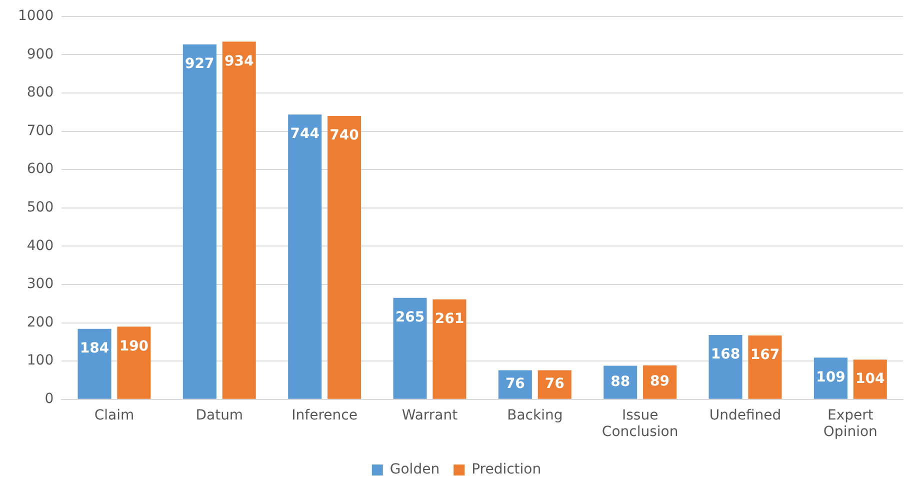 This screenshot has width=911, height=489. Describe the element at coordinates (765, 355) in the screenshot. I see `data-label: 167` at that location.